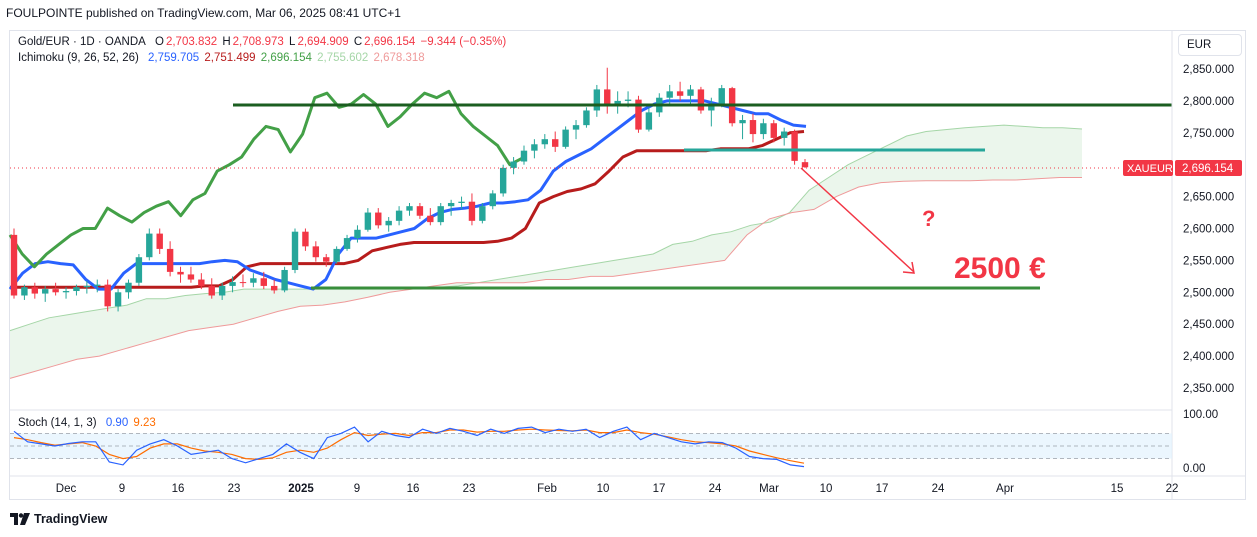 The height and width of the screenshot is (537, 1257). I want to click on price-tick-label: 2,350.000, so click(1208, 389).